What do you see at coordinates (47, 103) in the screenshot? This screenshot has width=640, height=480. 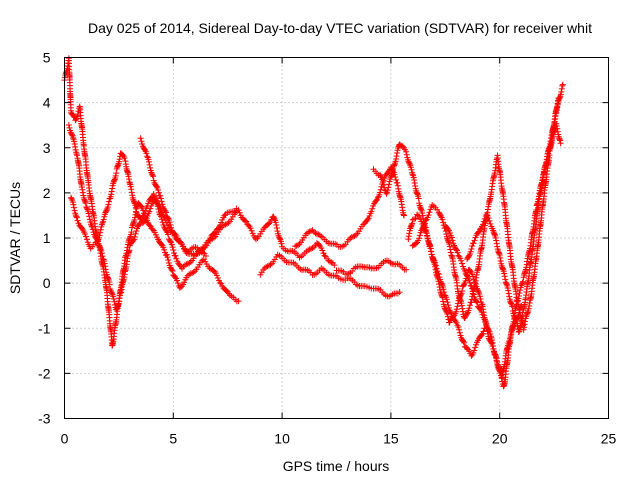 I see `y-tick-label: 4` at bounding box center [47, 103].